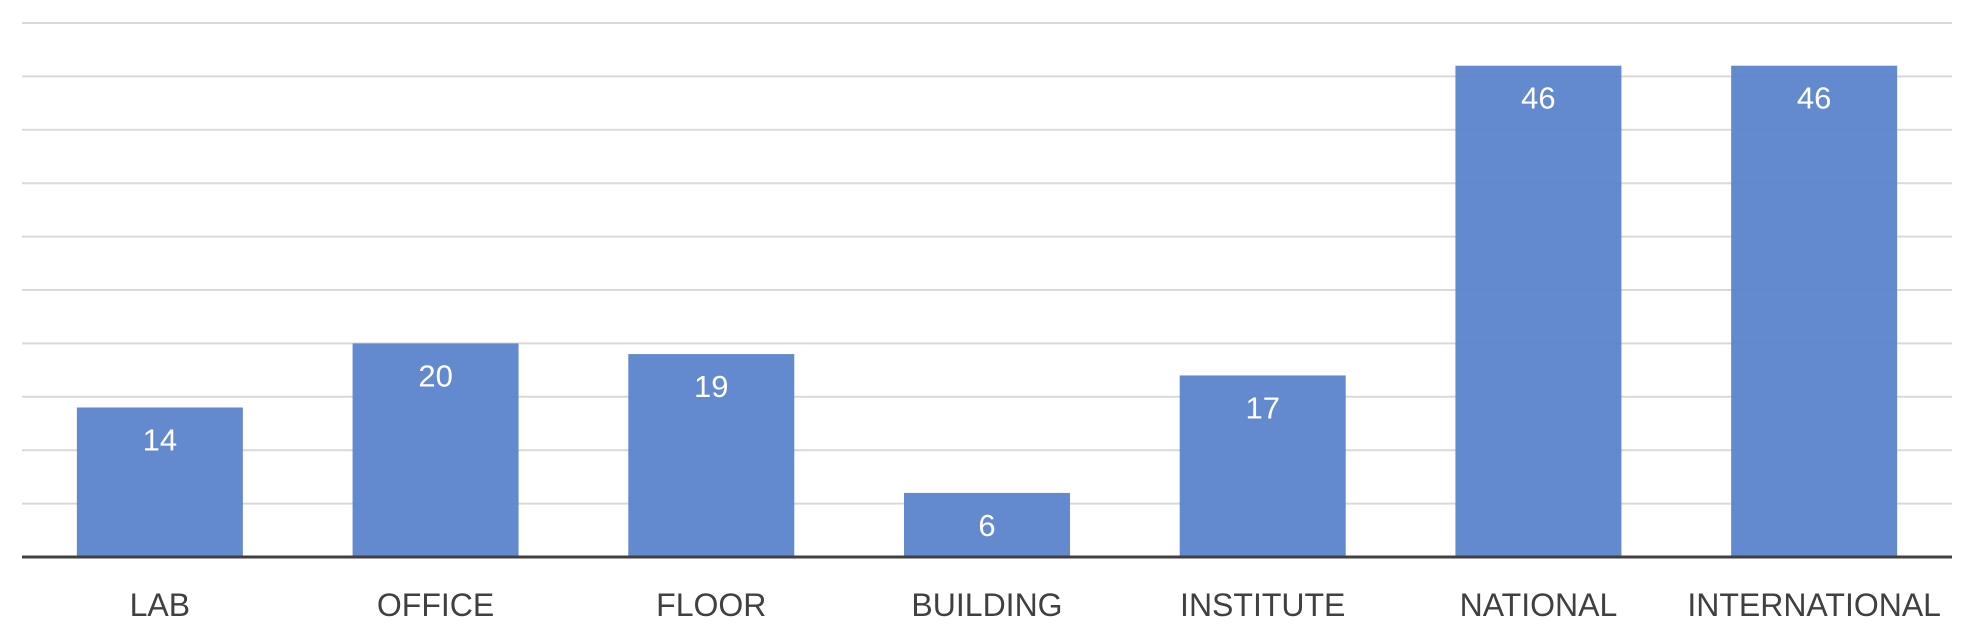 The height and width of the screenshot is (639, 1974). I want to click on bar-international, so click(1814, 311).